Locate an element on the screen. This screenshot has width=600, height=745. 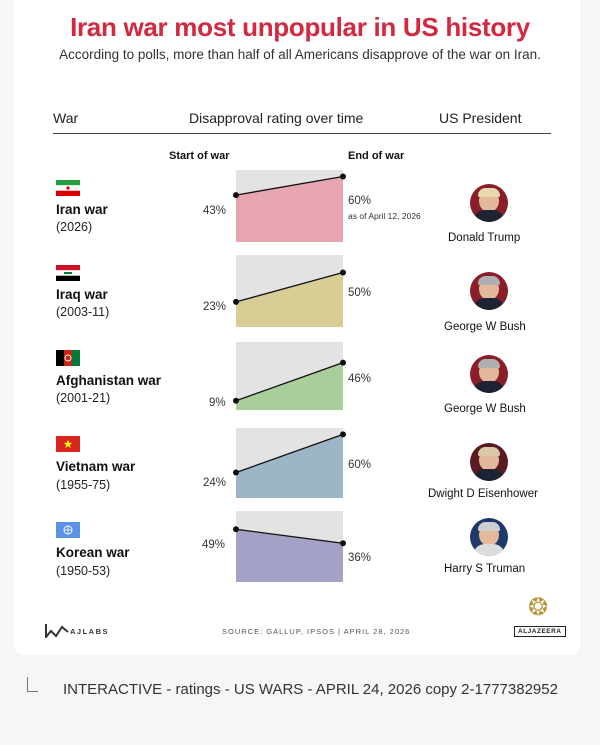
afghanistan-flag-icon is located at coordinates (68, 358).